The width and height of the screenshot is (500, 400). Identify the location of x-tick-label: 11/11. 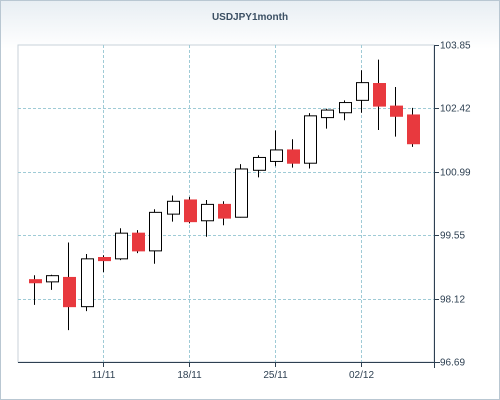
(104, 375).